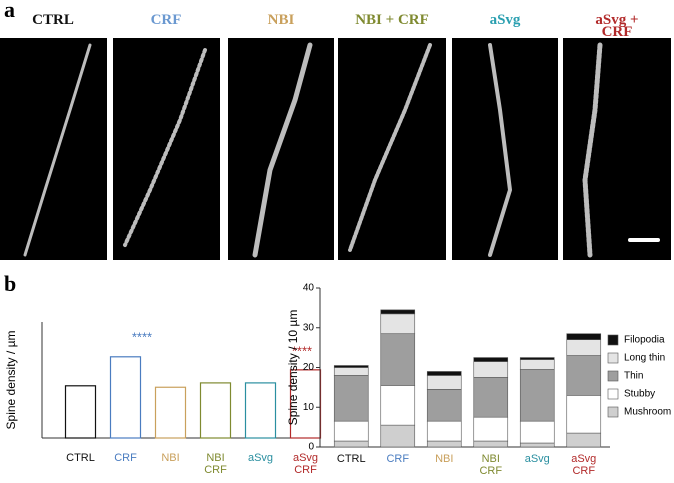 This screenshot has width=674, height=483. Describe the element at coordinates (293, 368) in the screenshot. I see `y-axis-label: Spine density / 10 µm` at that location.